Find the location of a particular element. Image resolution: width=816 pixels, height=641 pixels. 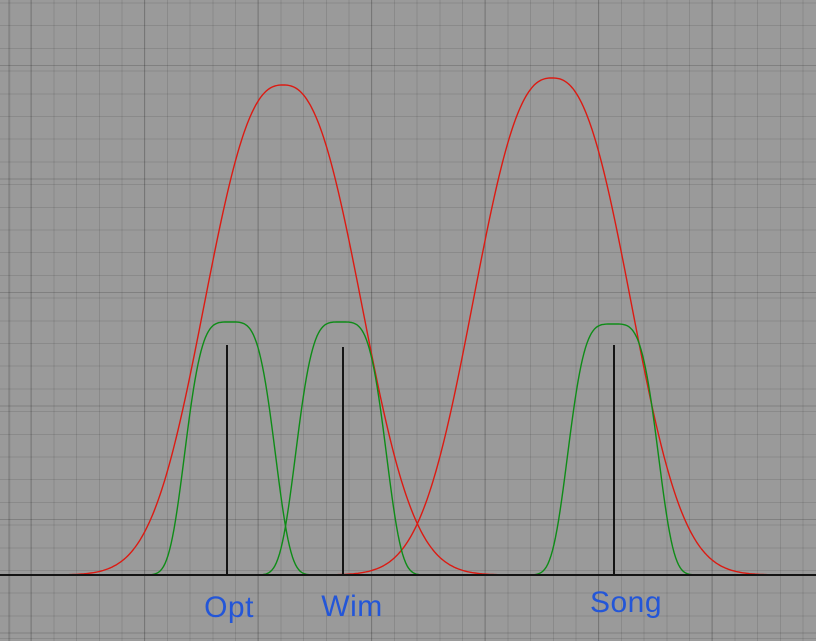

curve-green-component-song is located at coordinates (613, 449).